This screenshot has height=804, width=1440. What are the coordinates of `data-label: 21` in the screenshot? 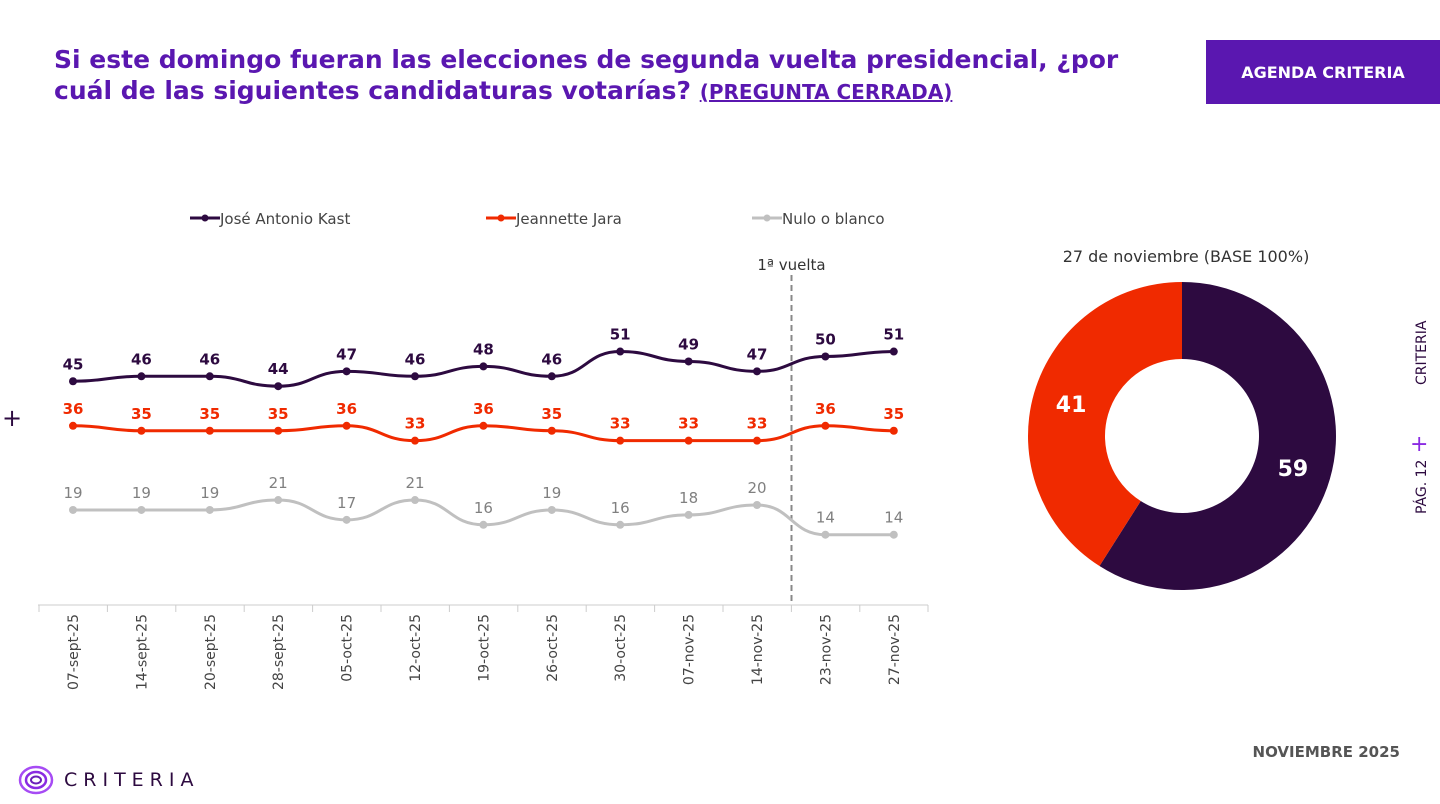 It's located at (278, 483).